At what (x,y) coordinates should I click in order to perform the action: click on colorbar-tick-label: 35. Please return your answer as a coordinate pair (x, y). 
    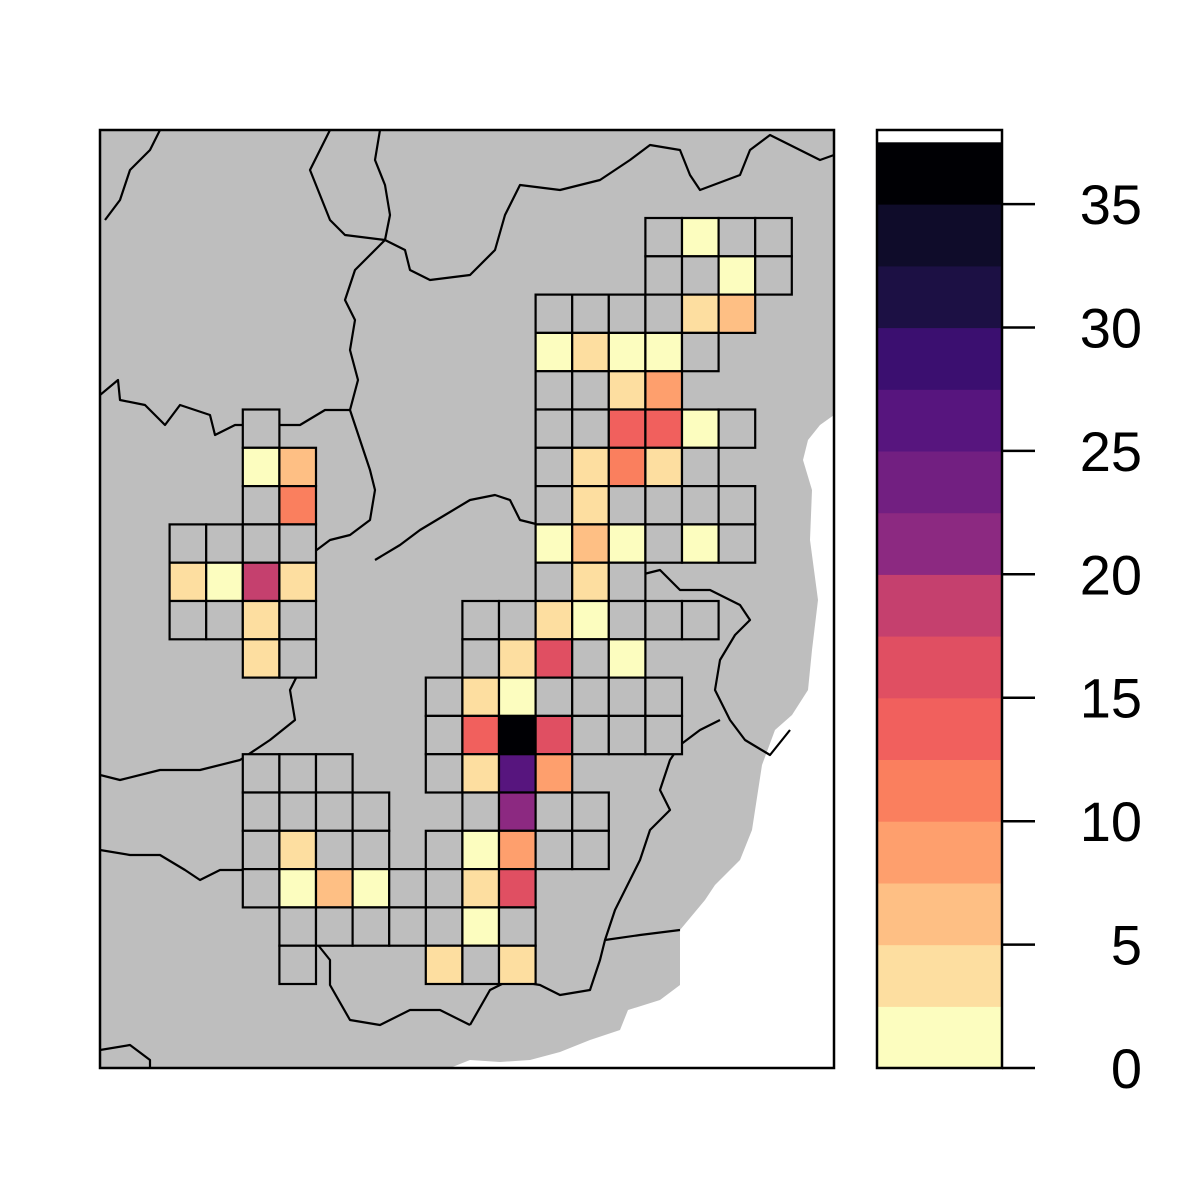
    Looking at the image, I should click on (1111, 204).